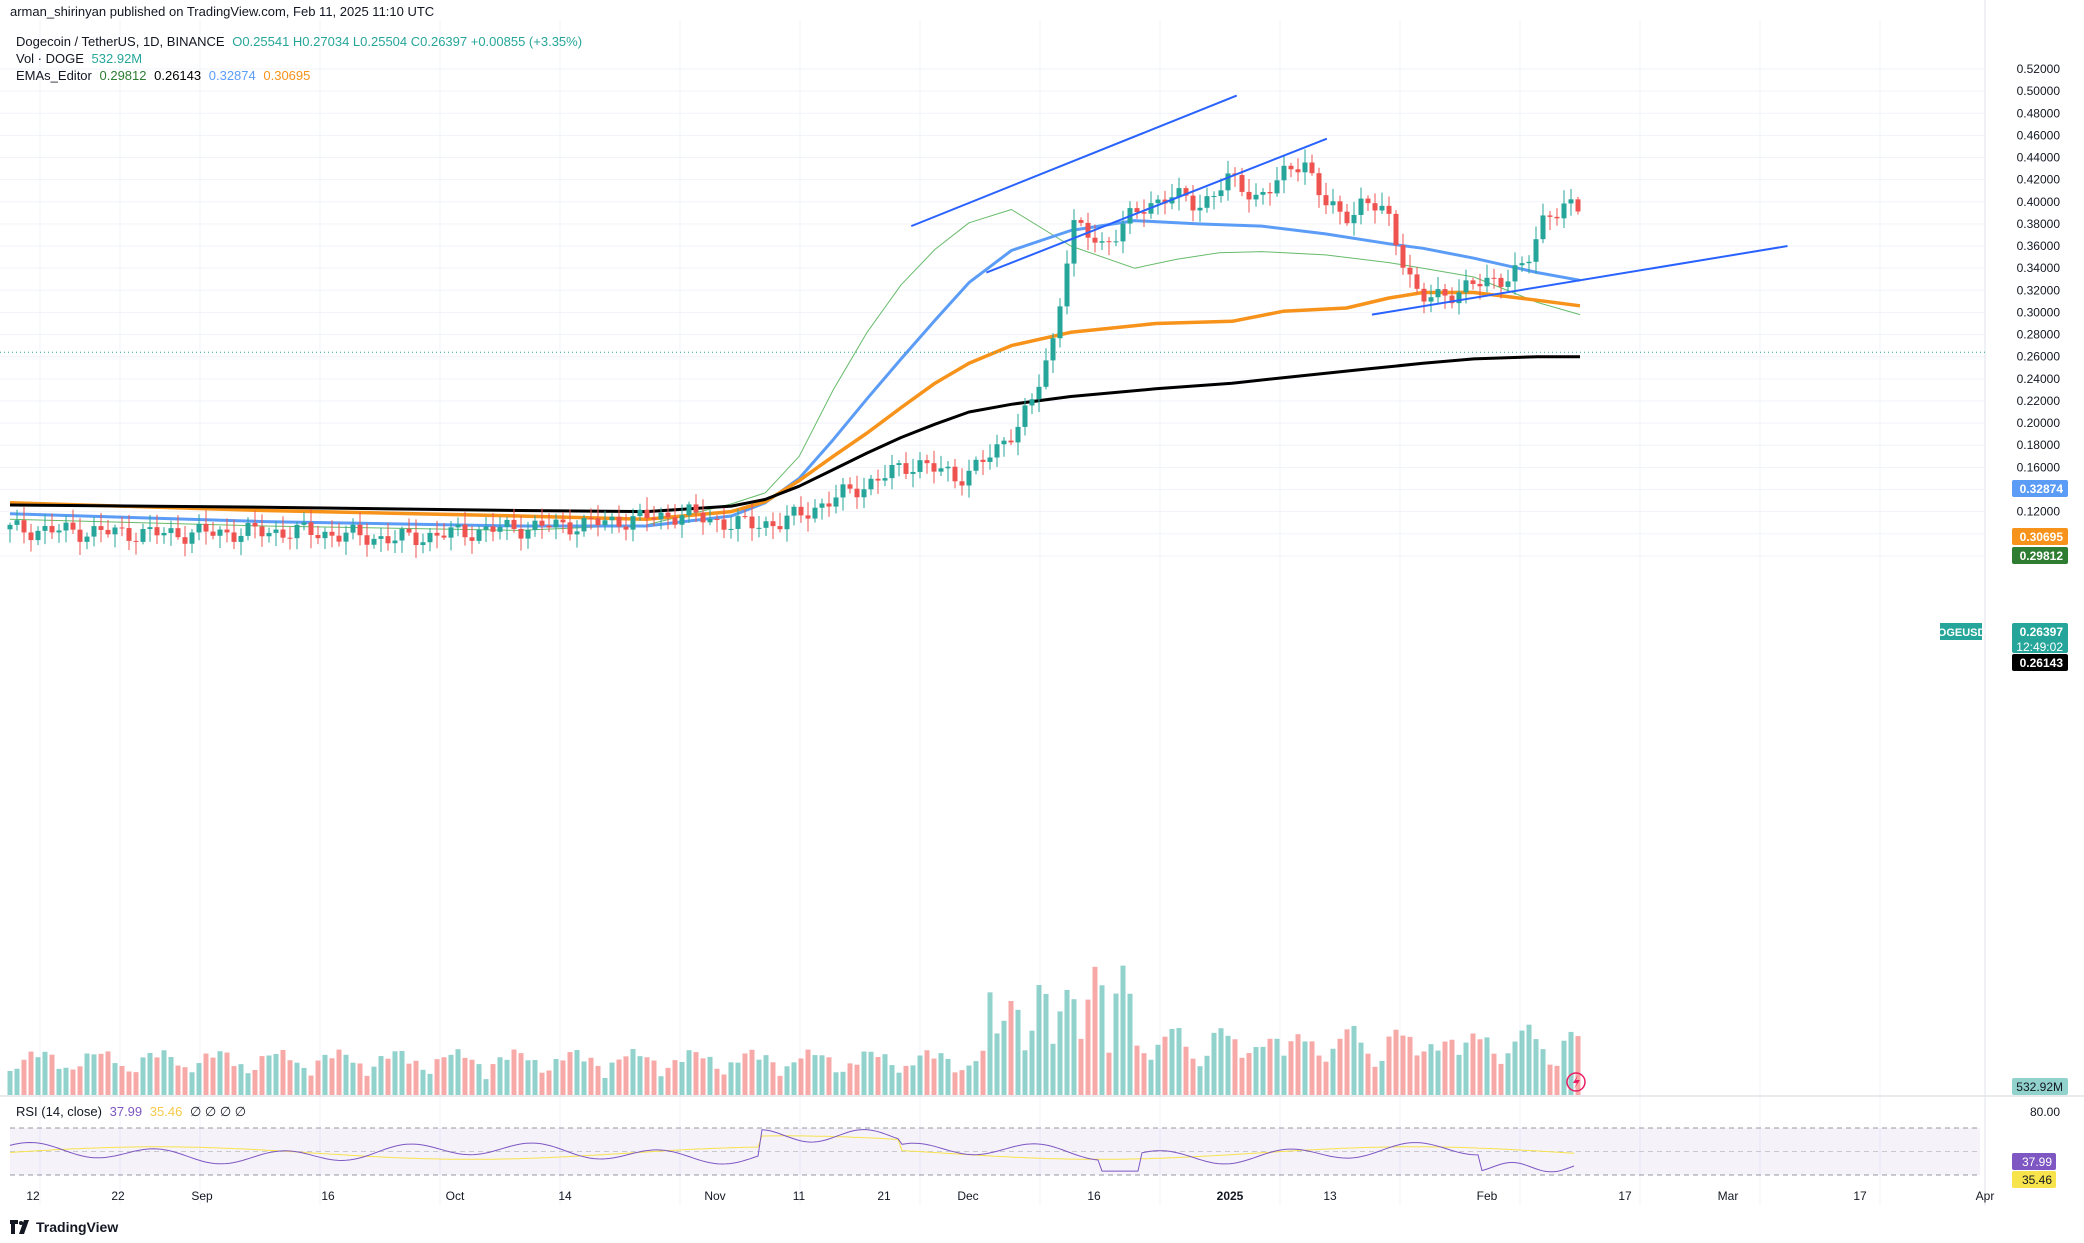 This screenshot has width=2084, height=1243. What do you see at coordinates (714, 1196) in the screenshot?
I see `time-axis-label: Nov` at bounding box center [714, 1196].